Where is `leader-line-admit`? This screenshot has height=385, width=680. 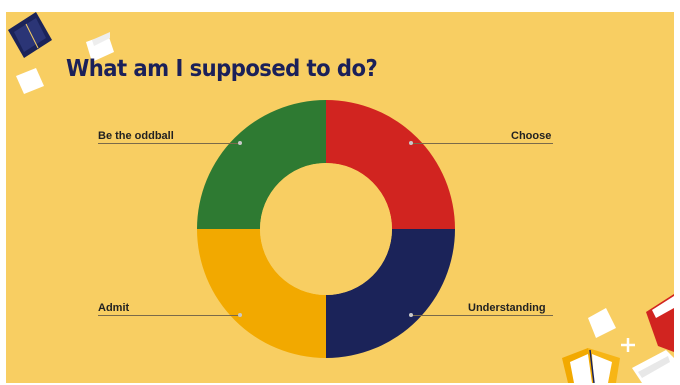 leader-line-admit is located at coordinates (169, 315).